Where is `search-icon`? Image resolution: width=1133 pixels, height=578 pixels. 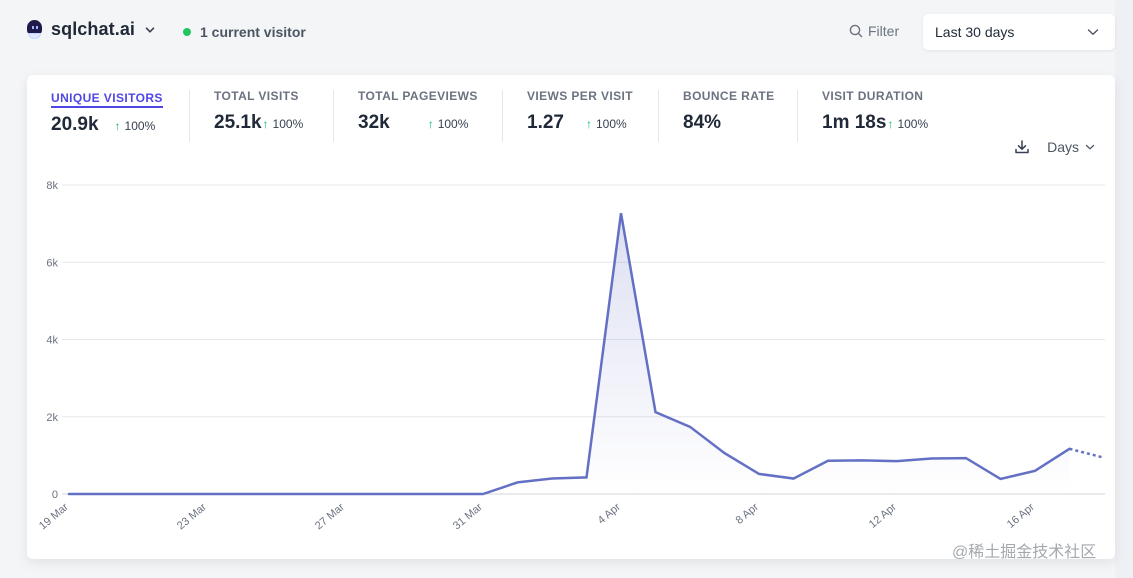 search-icon is located at coordinates (856, 31).